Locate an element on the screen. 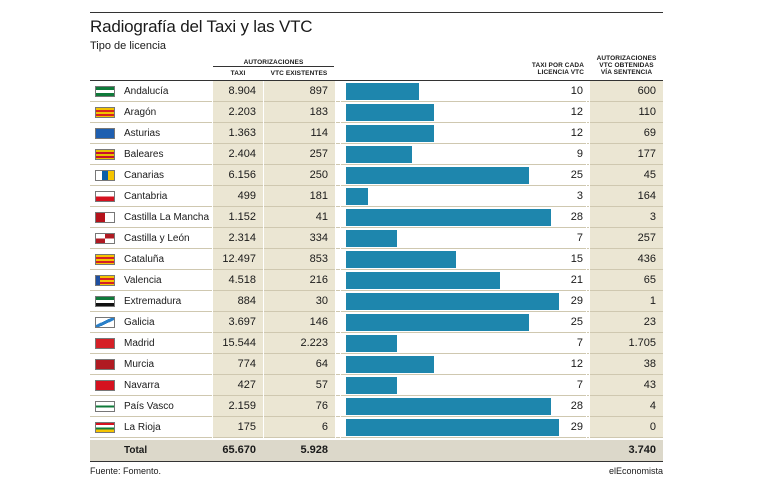 Image resolution: width=770 pixels, height=480 pixels. ratio-value: 7 is located at coordinates (579, 343).